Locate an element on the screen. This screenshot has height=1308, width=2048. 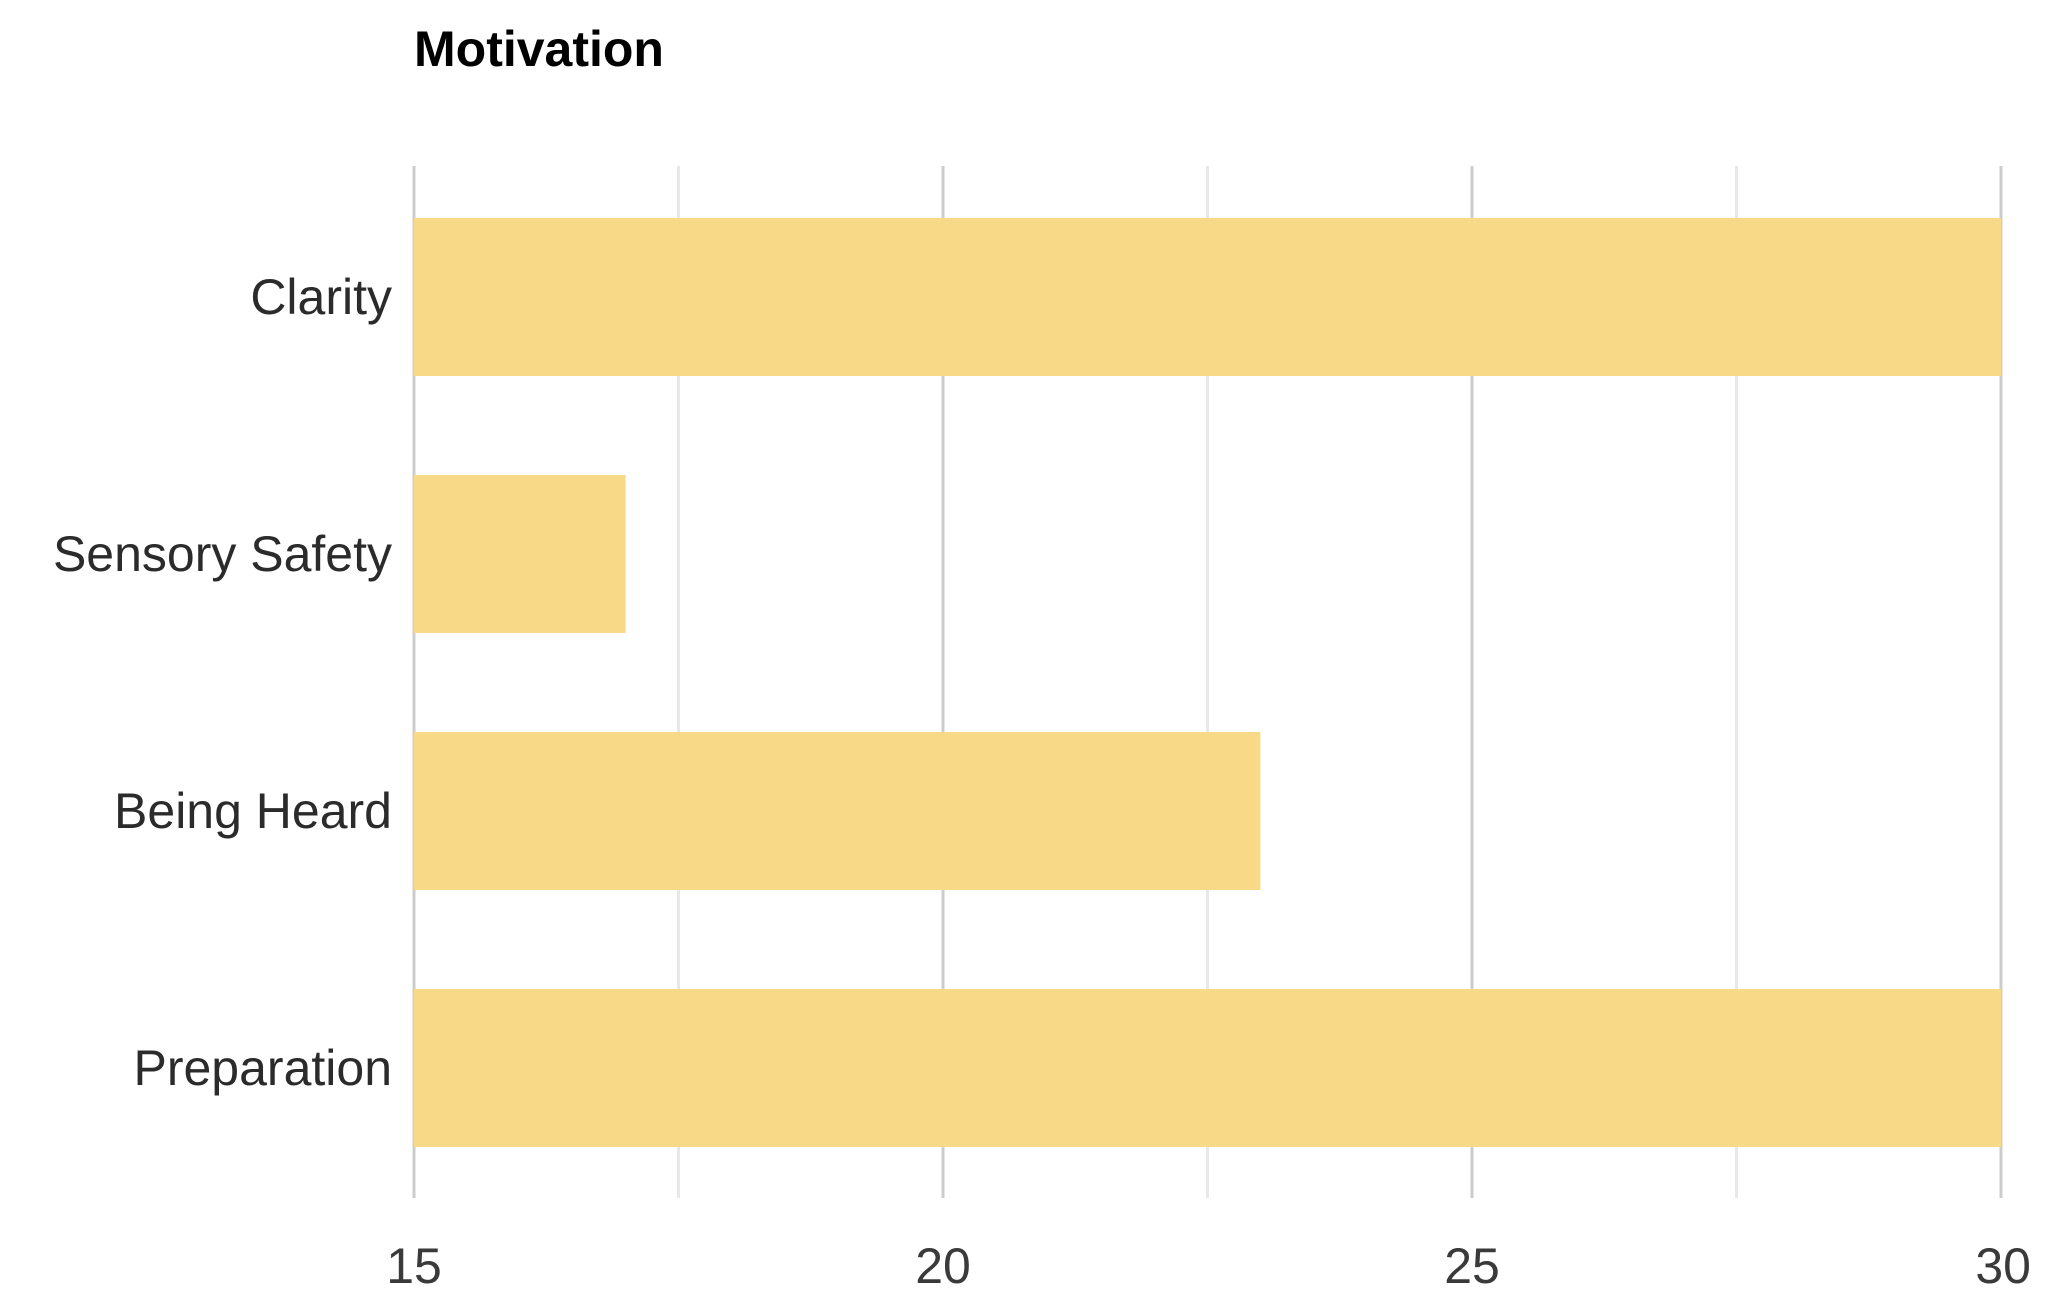
x-tick-label-0: 15 is located at coordinates (414, 1266).